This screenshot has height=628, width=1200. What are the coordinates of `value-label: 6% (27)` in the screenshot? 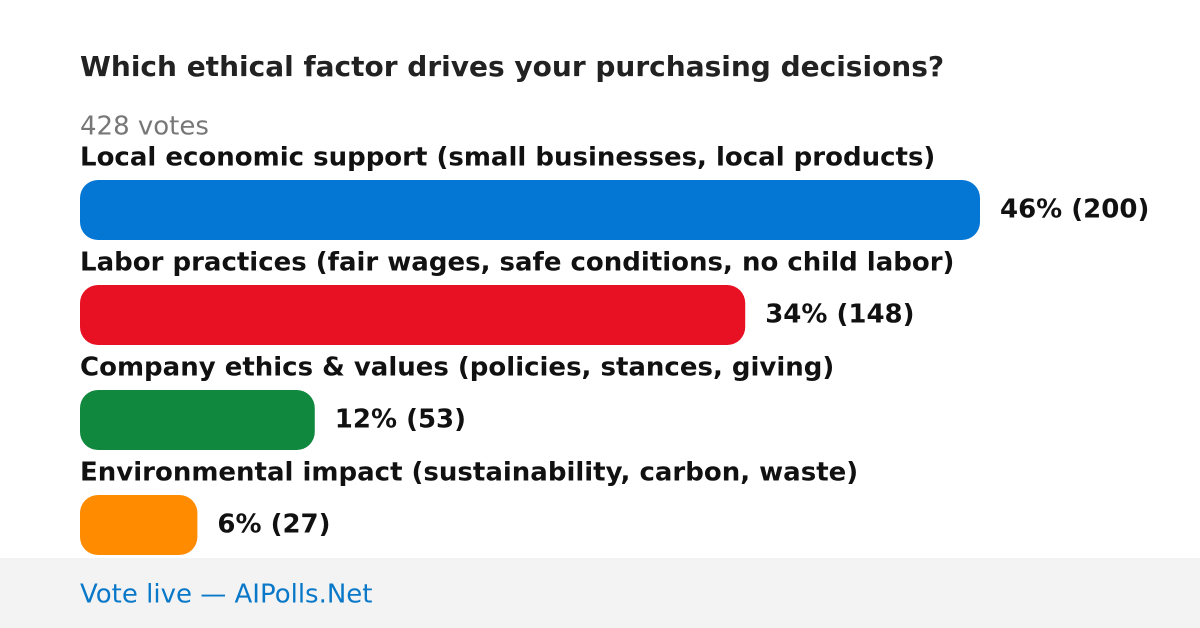 It's located at (273, 525).